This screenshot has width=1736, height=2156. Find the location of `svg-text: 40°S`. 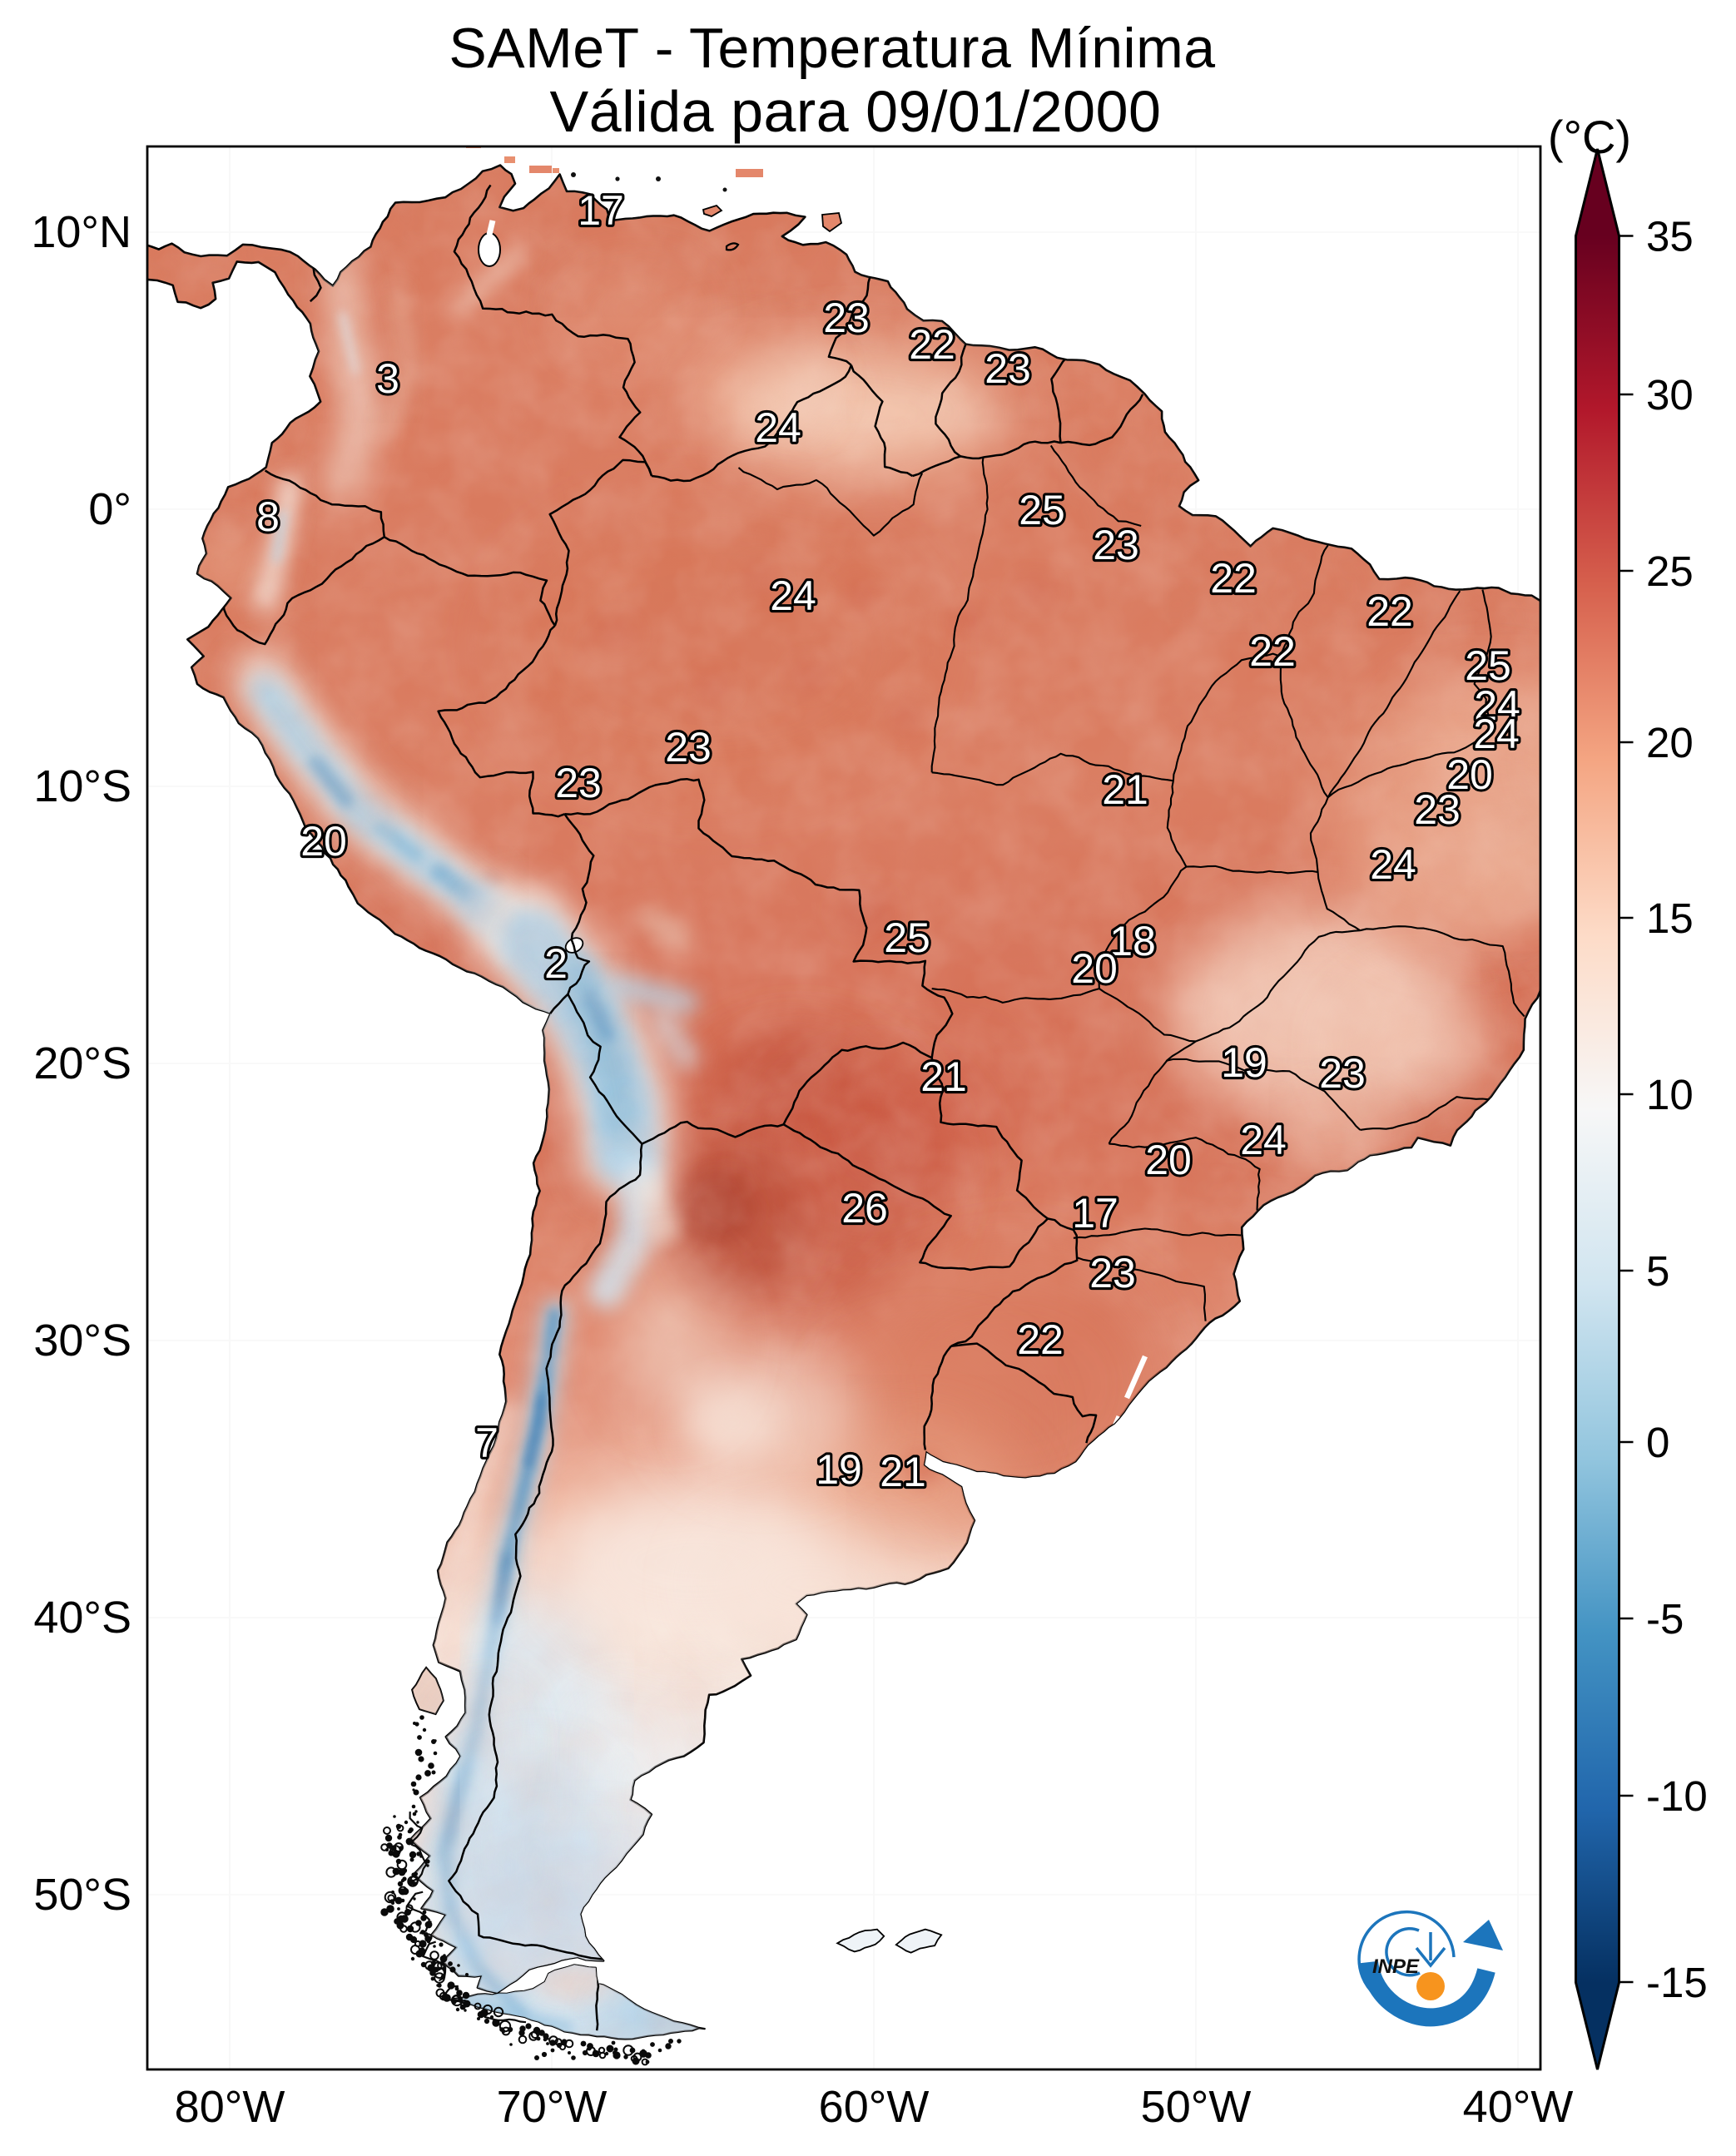

svg-text: 40°S is located at coordinates (82, 1618).